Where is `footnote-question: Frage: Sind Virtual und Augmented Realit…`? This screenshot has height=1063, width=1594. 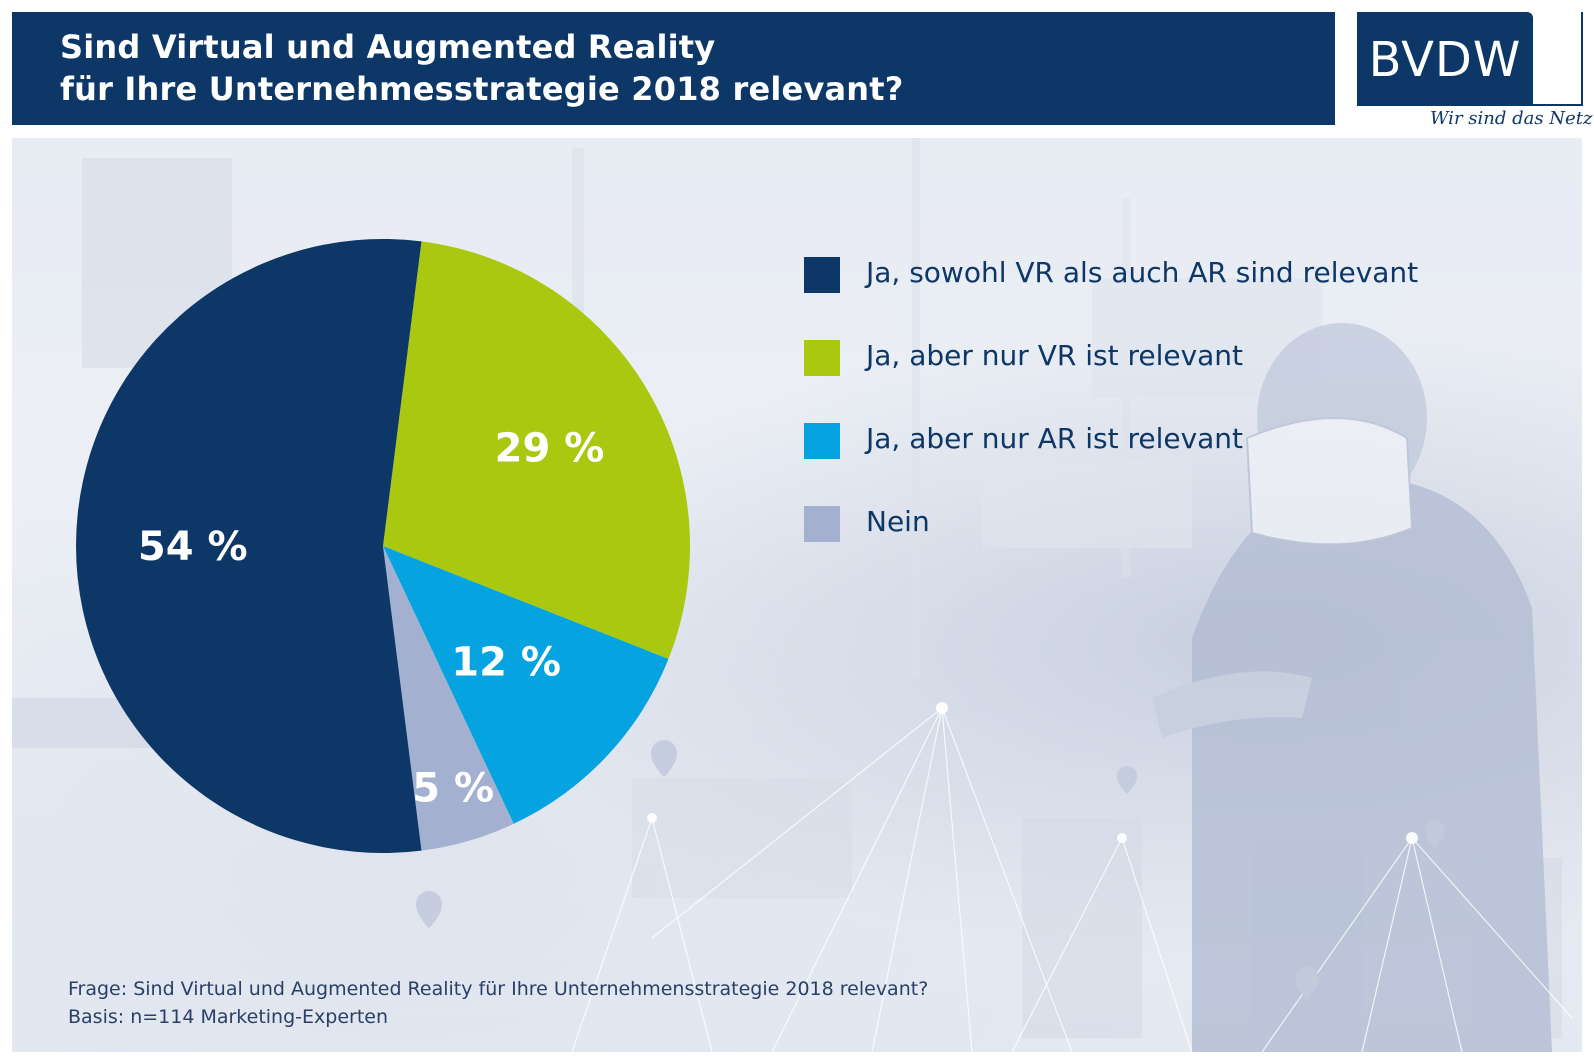 footnote-question: Frage: Sind Virtual und Augmented Realit… is located at coordinates (498, 989).